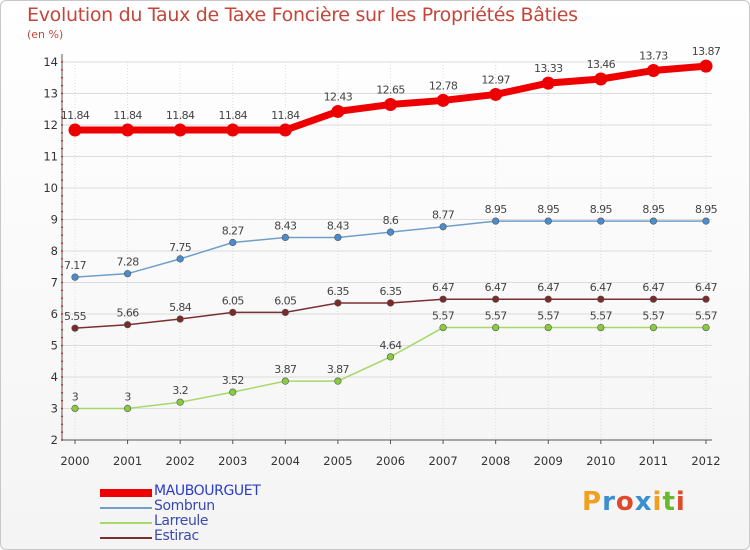 Image resolution: width=750 pixels, height=550 pixels. Describe the element at coordinates (232, 461) in the screenshot. I see `x-tick-label: 2003` at that location.